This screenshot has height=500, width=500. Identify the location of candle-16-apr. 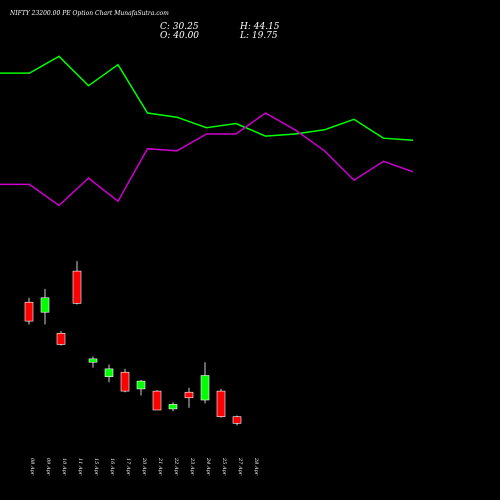
(109, 373).